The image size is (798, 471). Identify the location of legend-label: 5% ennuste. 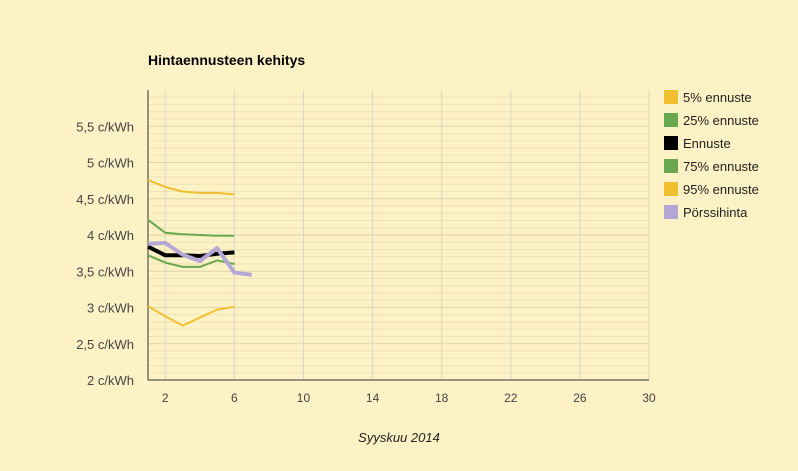
(717, 97).